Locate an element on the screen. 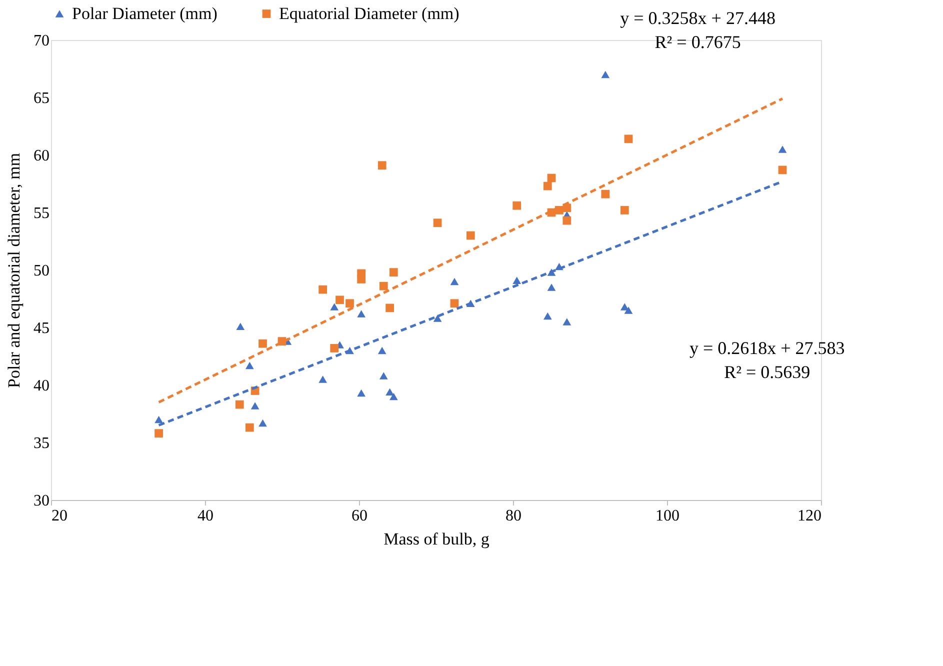 The width and height of the screenshot is (943, 666). y-tick-label: 60 is located at coordinates (42, 156).